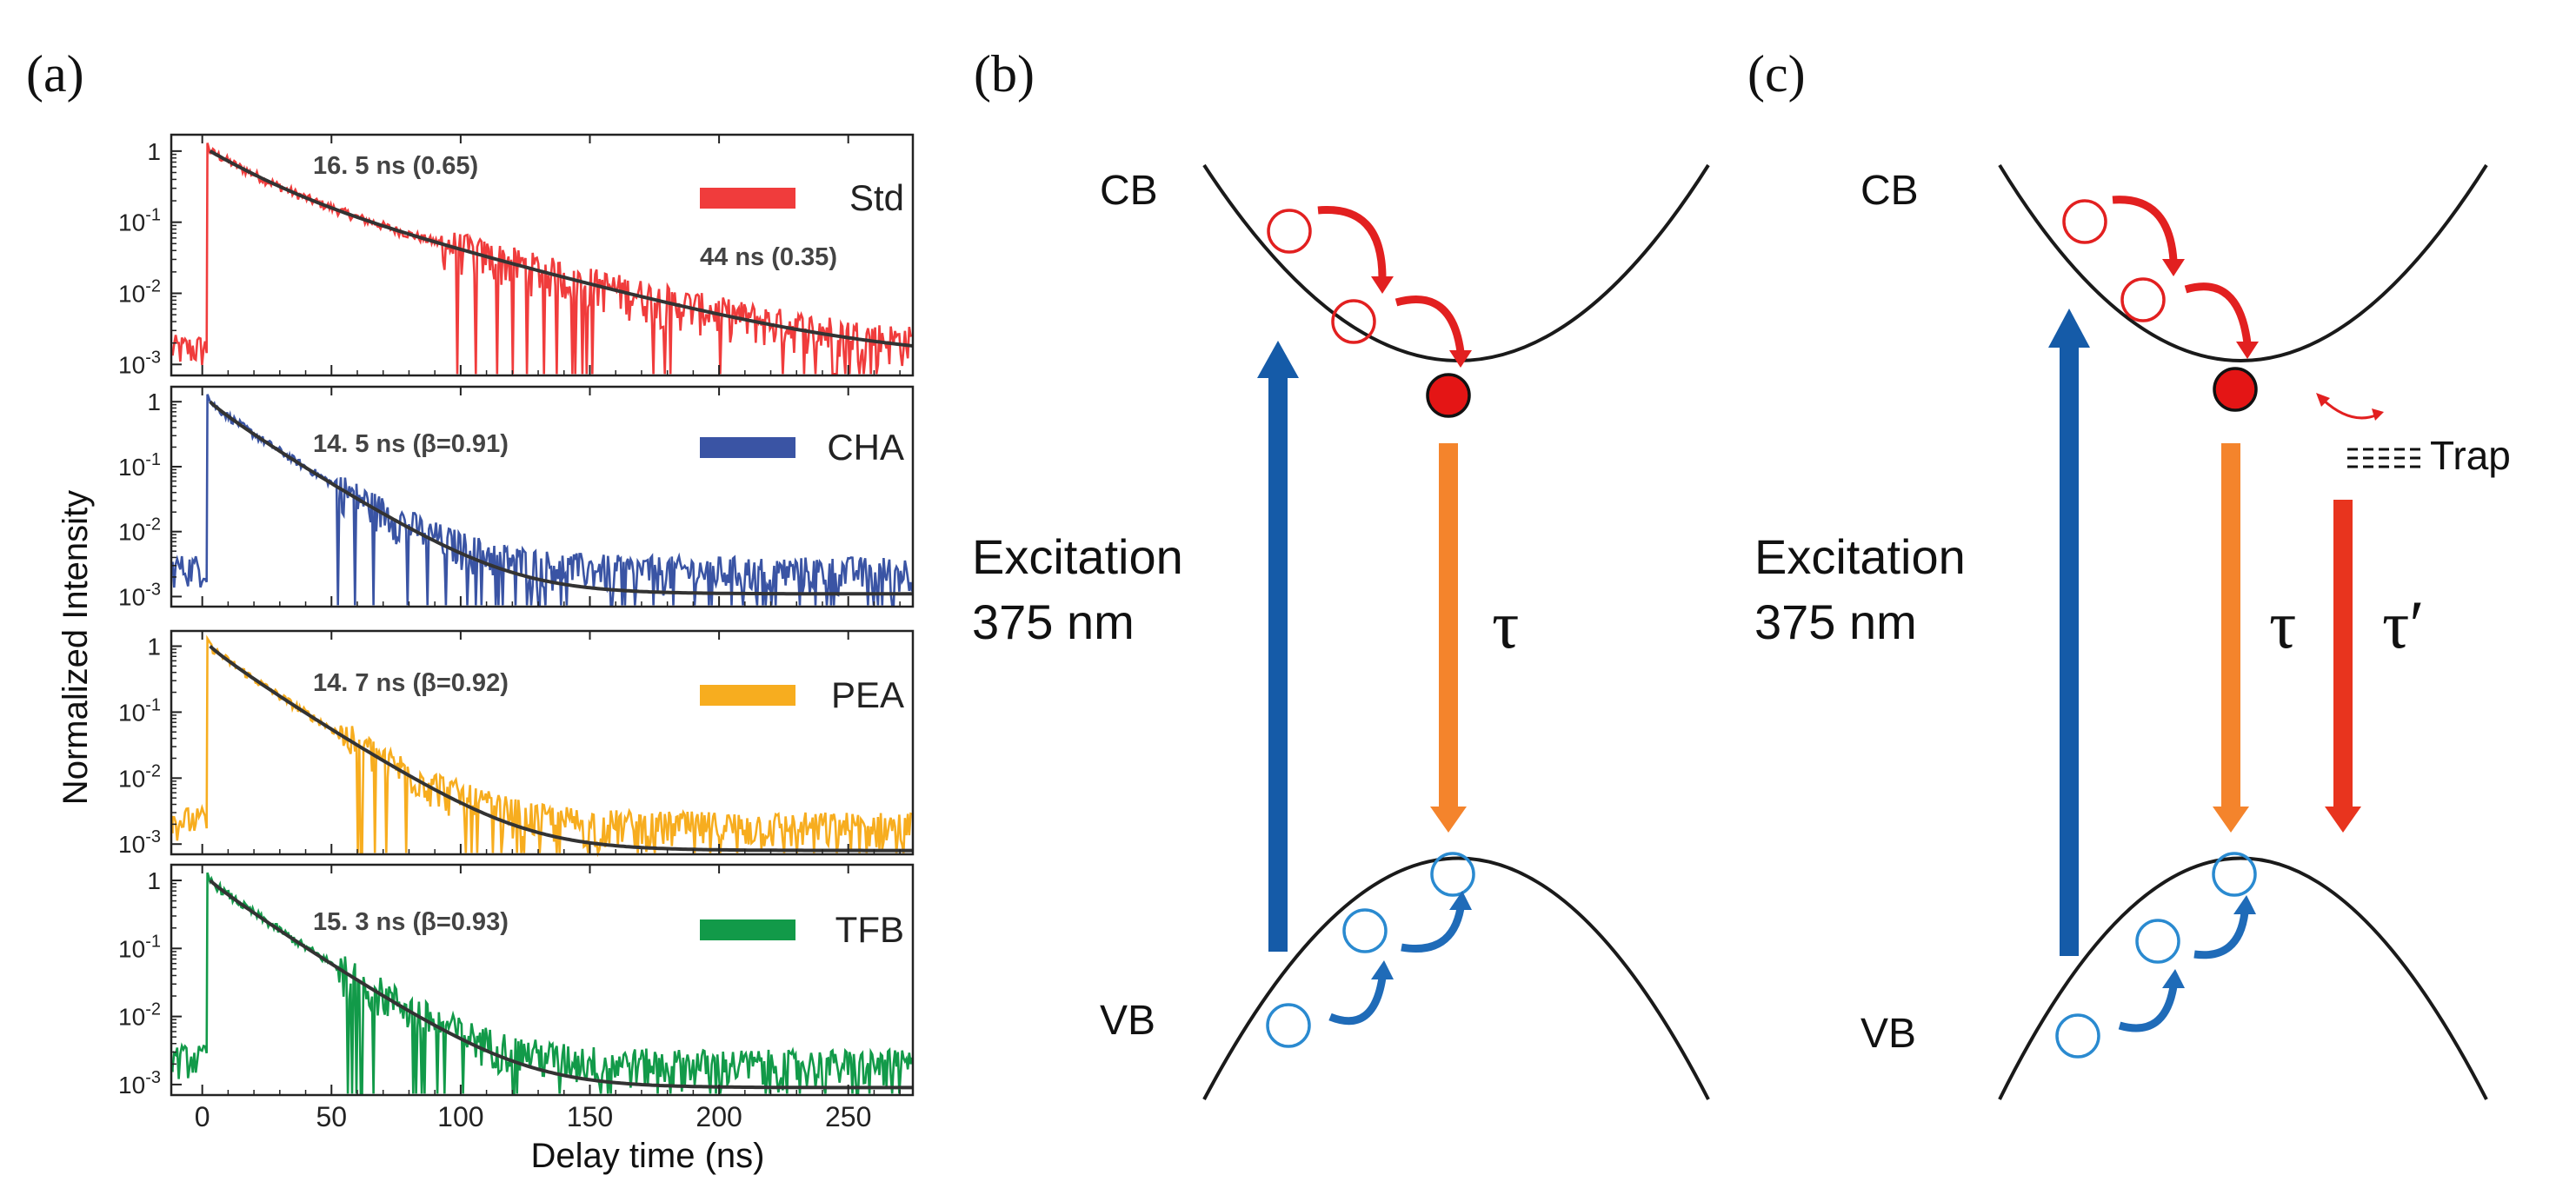  What do you see at coordinates (202, 1116) in the screenshot?
I see `x-tick-label: 0` at bounding box center [202, 1116].